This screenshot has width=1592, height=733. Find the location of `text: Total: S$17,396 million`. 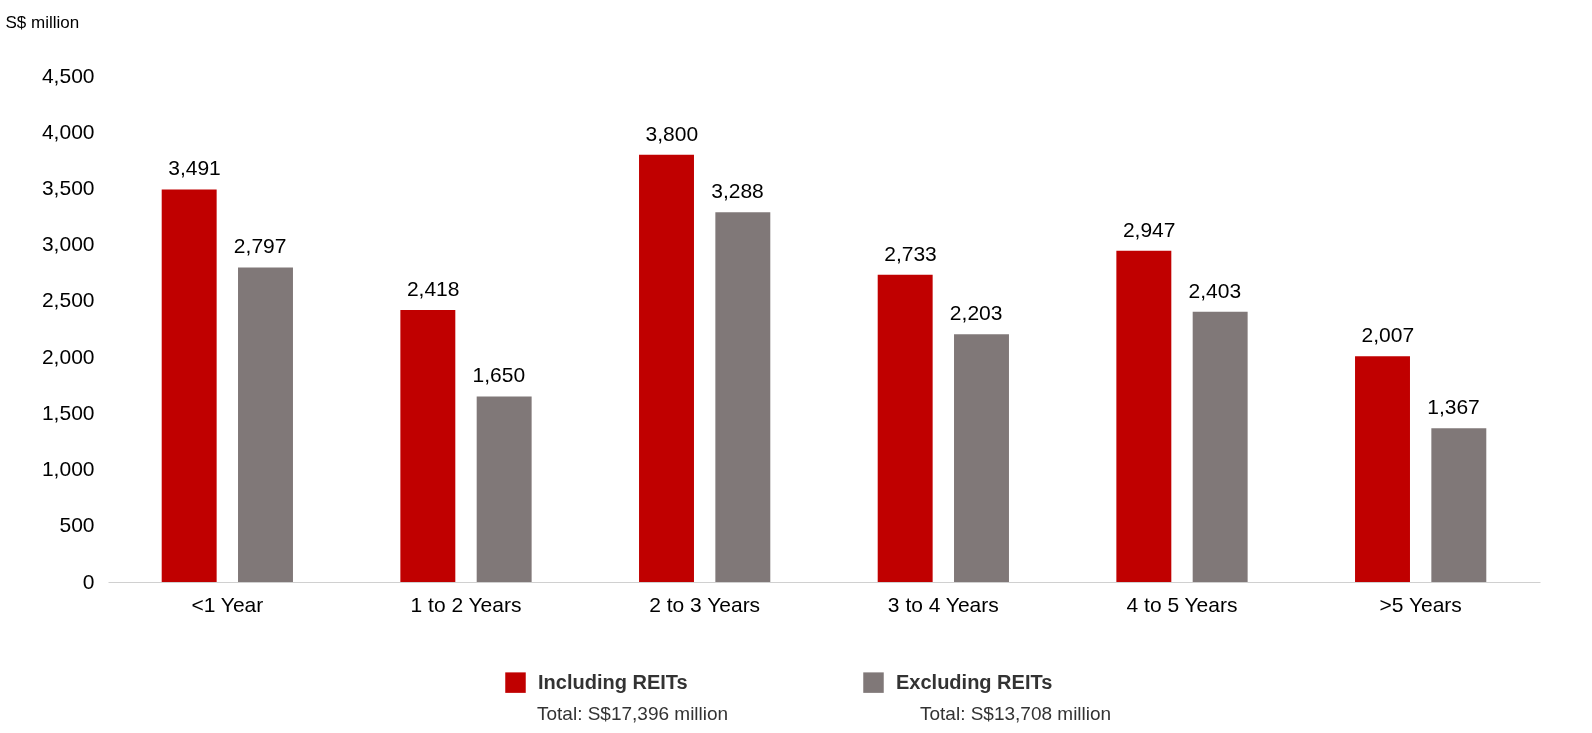

text: Total: S$17,396 million is located at coordinates (633, 713).